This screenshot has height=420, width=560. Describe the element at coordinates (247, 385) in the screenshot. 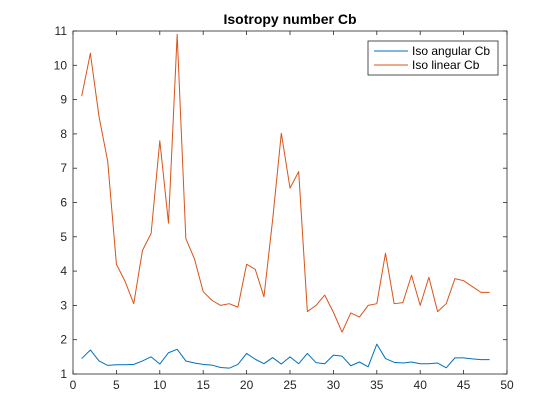

I see `x-tick-label: 20` at that location.